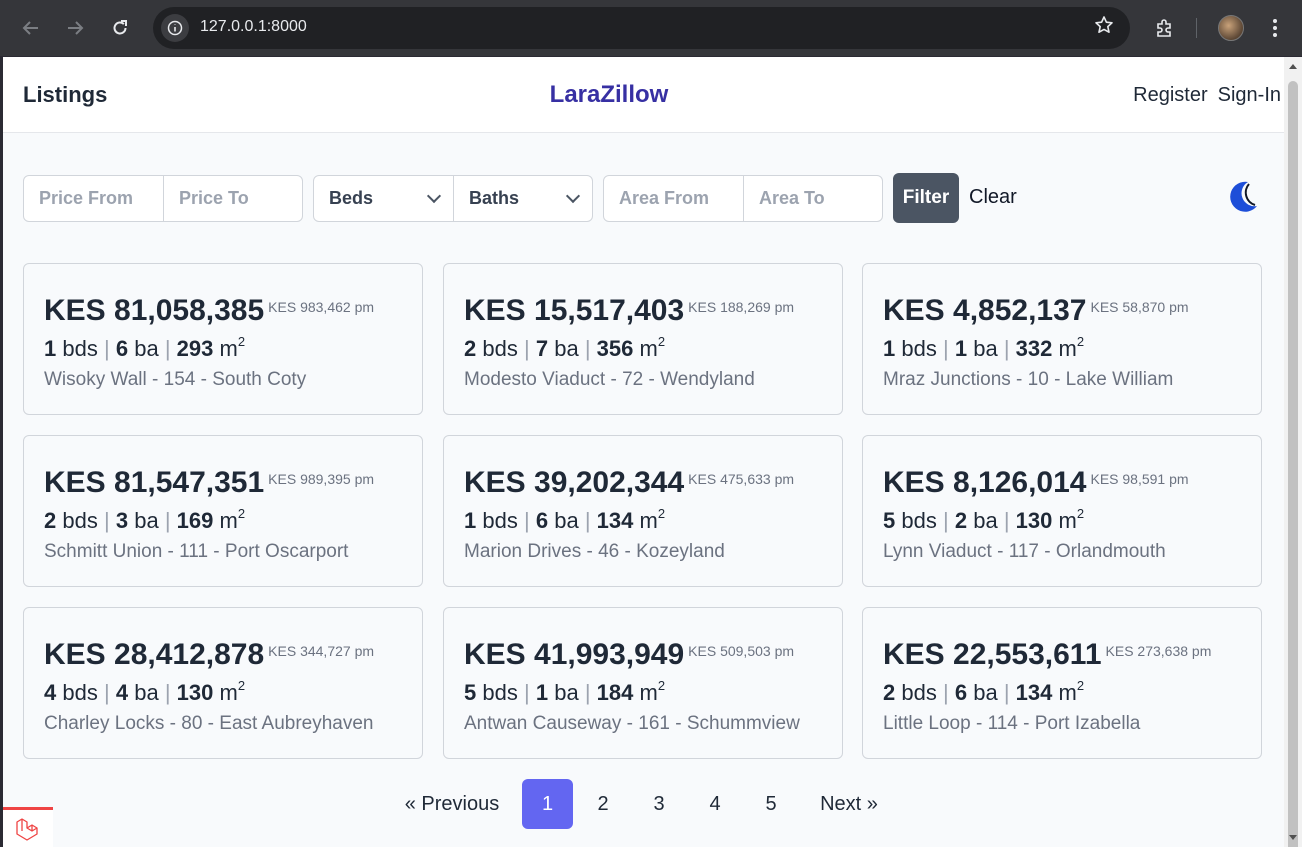 This screenshot has height=847, width=1302. I want to click on address-bar: 127.0.0.1:8000, so click(641, 28).